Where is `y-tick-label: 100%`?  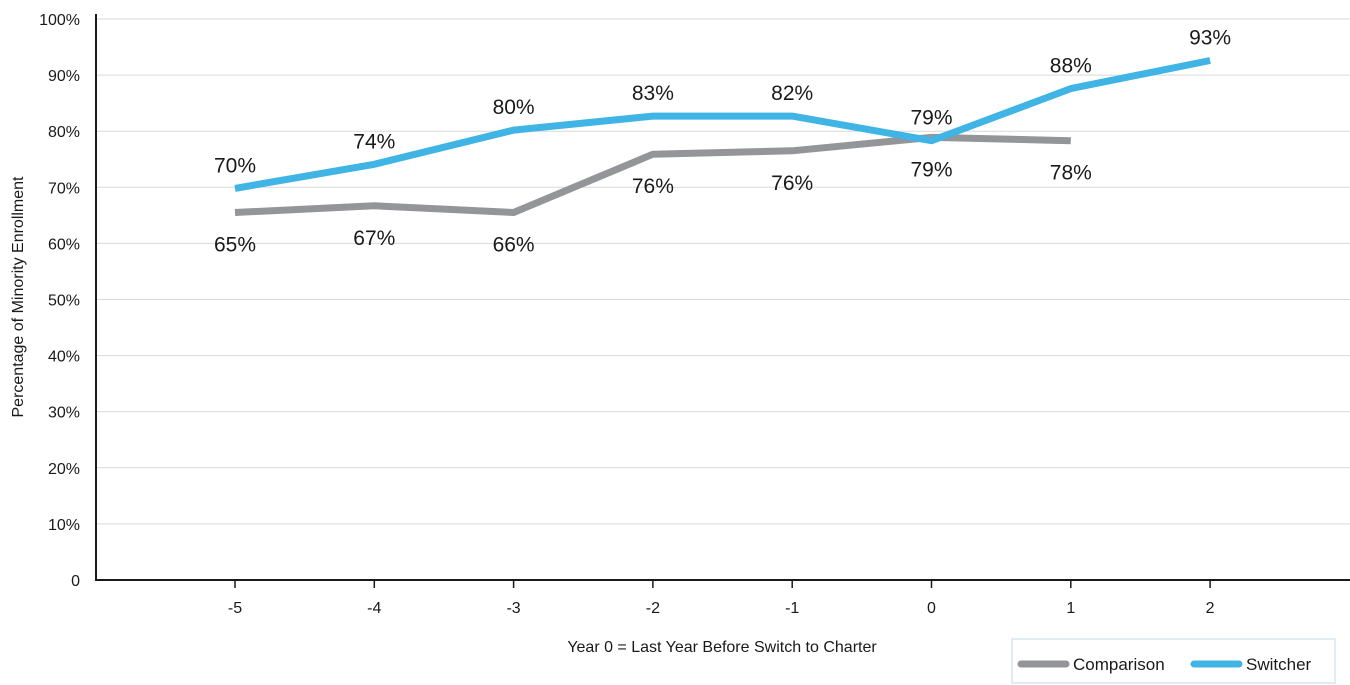 y-tick-label: 100% is located at coordinates (59, 20).